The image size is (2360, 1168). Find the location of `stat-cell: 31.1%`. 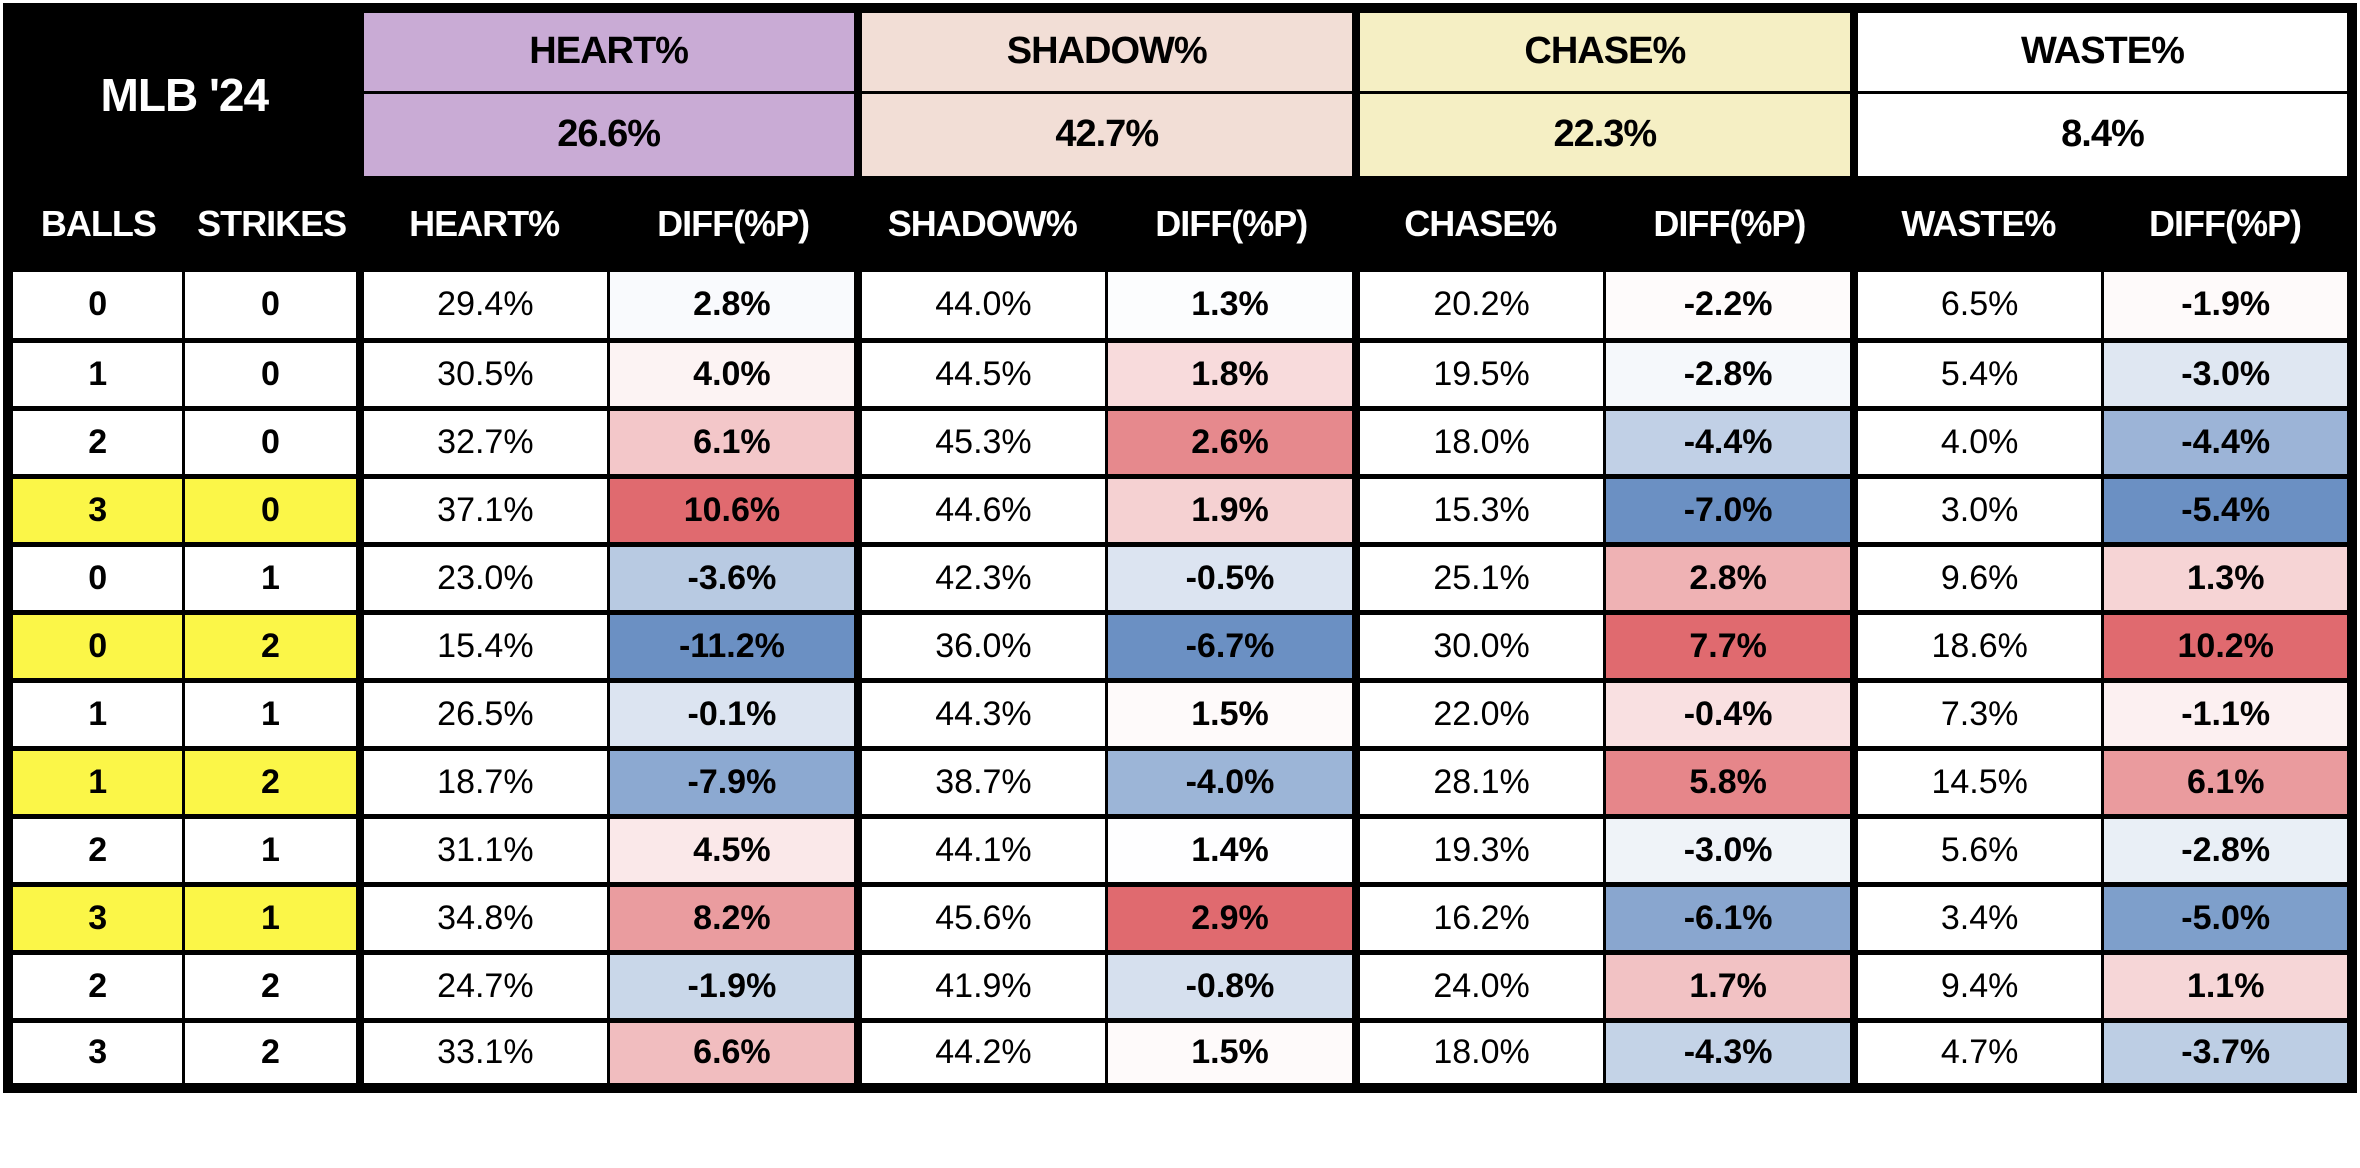

stat-cell: 31.1% is located at coordinates (482, 851).